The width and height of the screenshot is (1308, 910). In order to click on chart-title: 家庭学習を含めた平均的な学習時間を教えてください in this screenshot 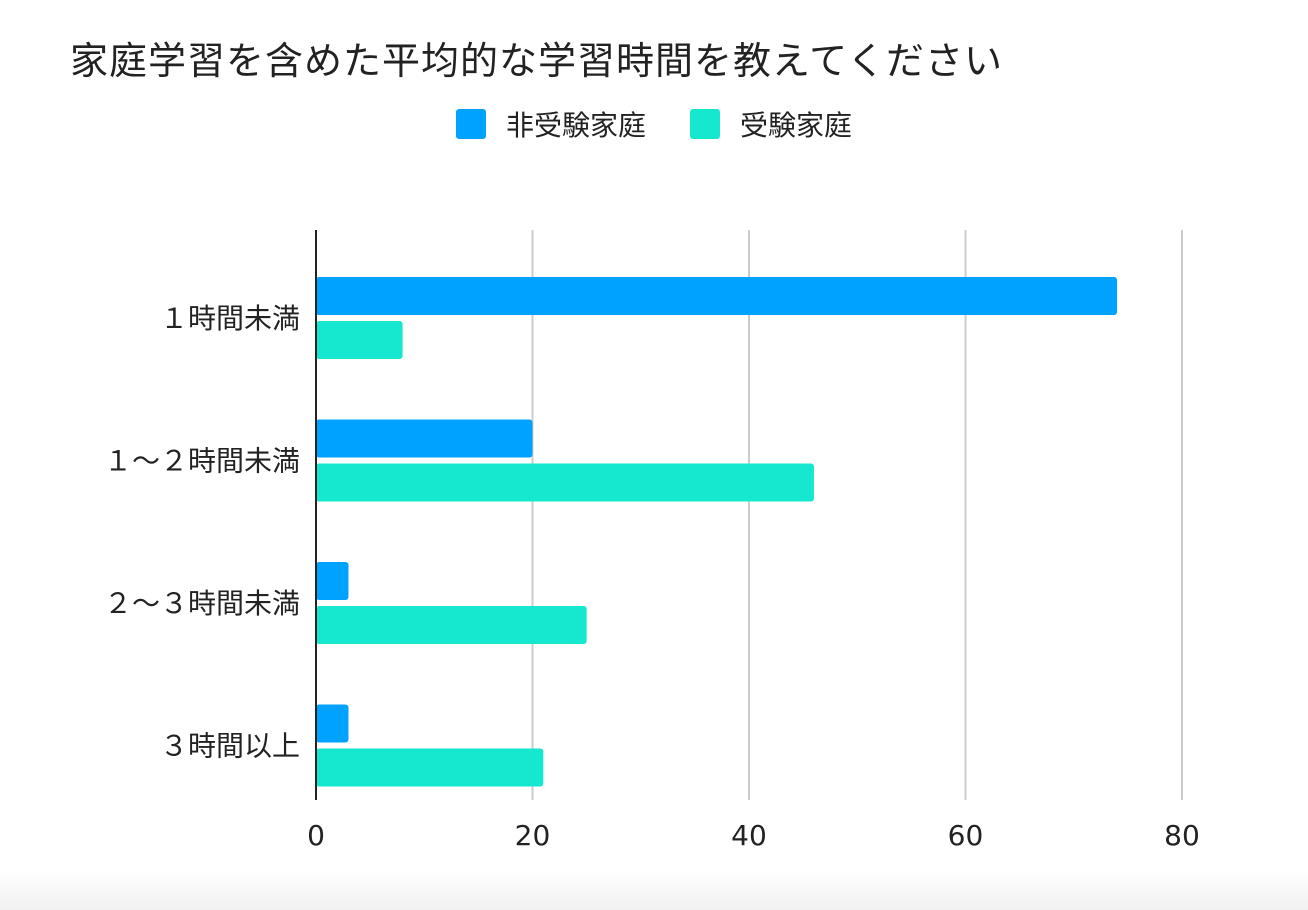, I will do `click(536, 61)`.